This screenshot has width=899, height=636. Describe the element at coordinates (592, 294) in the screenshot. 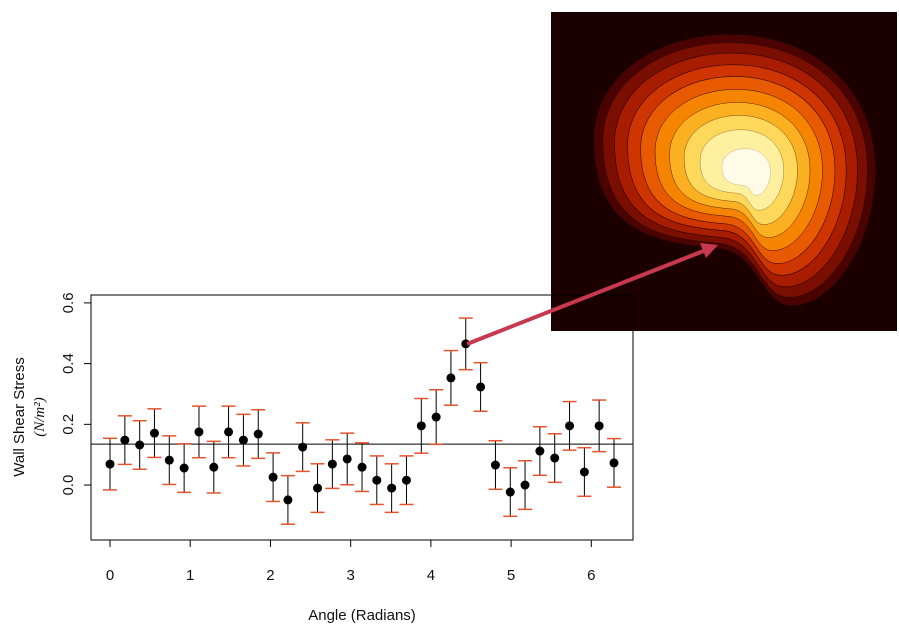

I see `callout-arrow` at that location.